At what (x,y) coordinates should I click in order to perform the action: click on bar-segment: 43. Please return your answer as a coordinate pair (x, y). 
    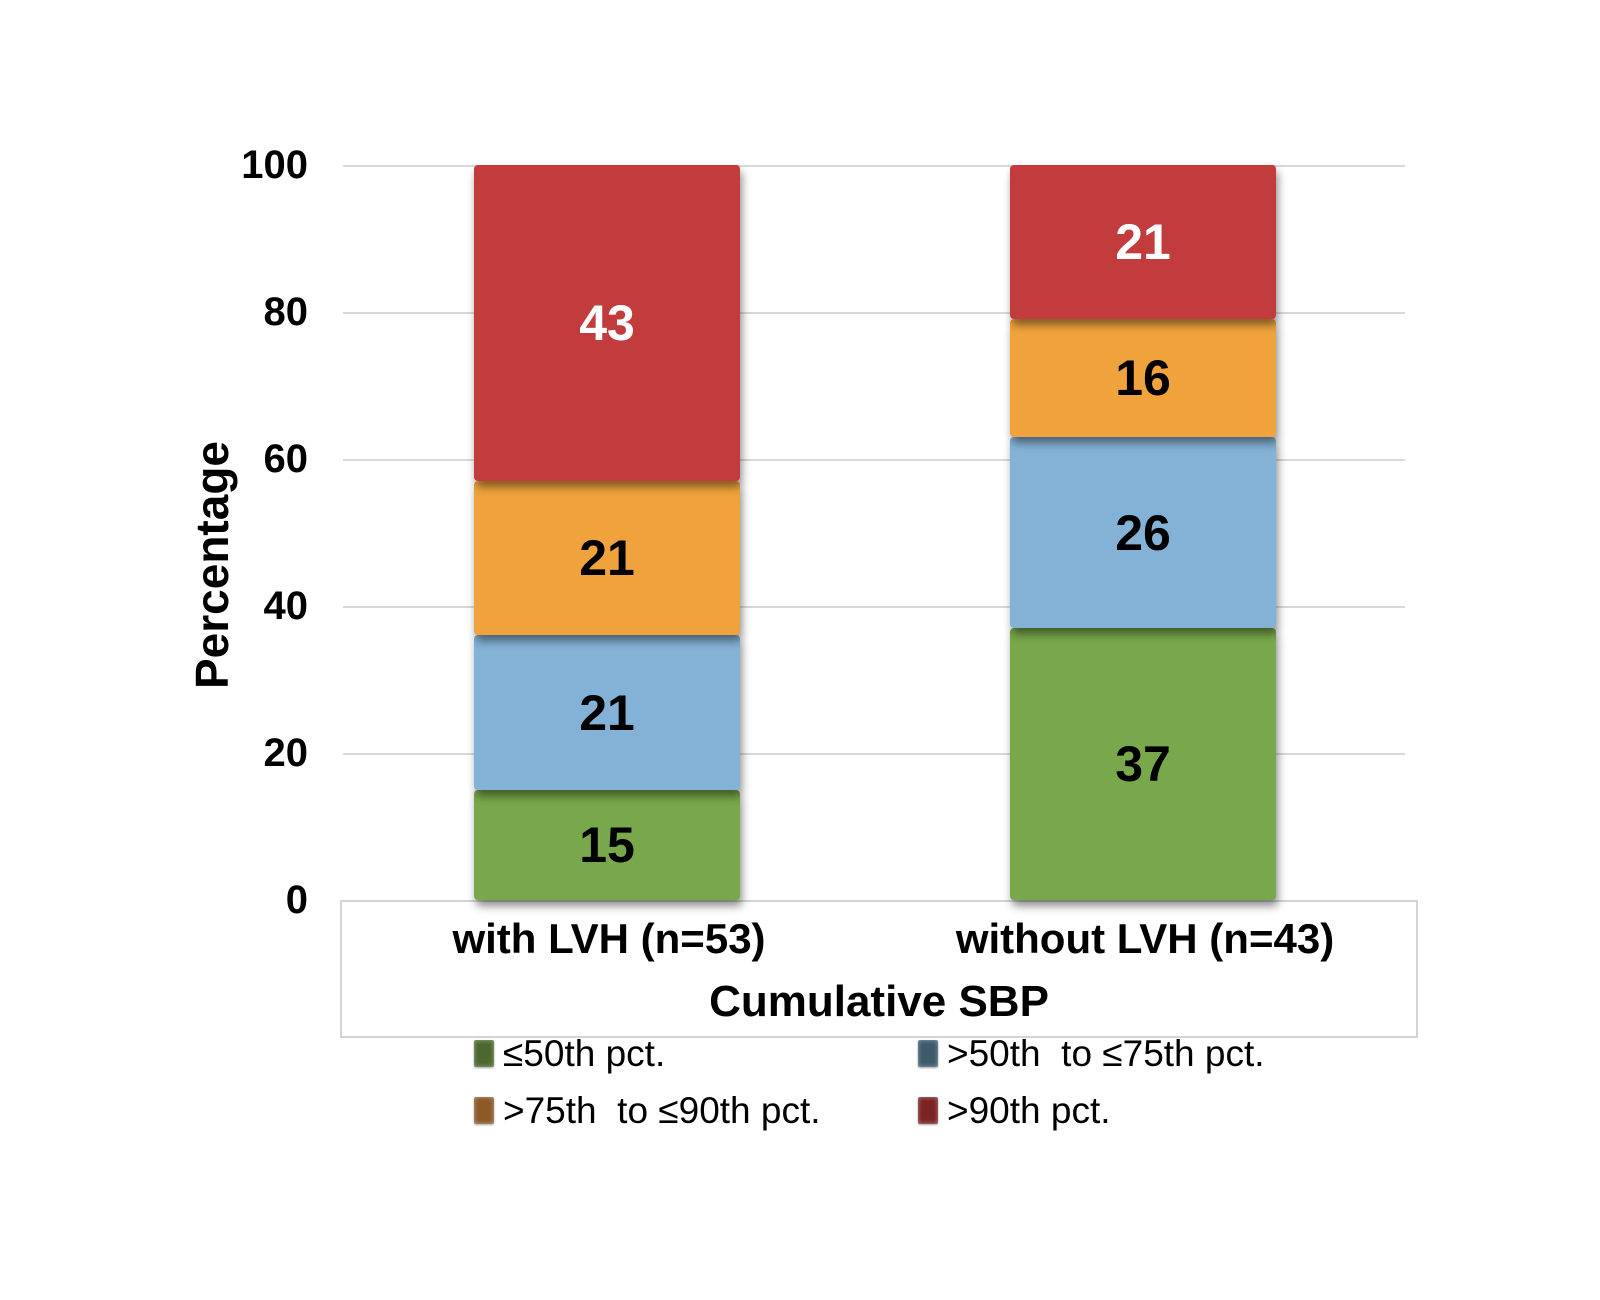
    Looking at the image, I should click on (607, 323).